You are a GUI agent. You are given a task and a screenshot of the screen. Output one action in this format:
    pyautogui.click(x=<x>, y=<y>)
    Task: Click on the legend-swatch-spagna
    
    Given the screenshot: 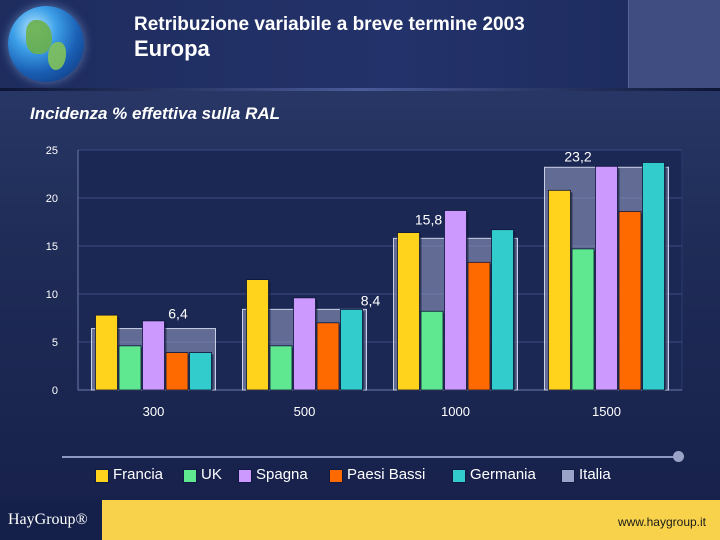 What is the action you would take?
    pyautogui.click(x=245, y=476)
    